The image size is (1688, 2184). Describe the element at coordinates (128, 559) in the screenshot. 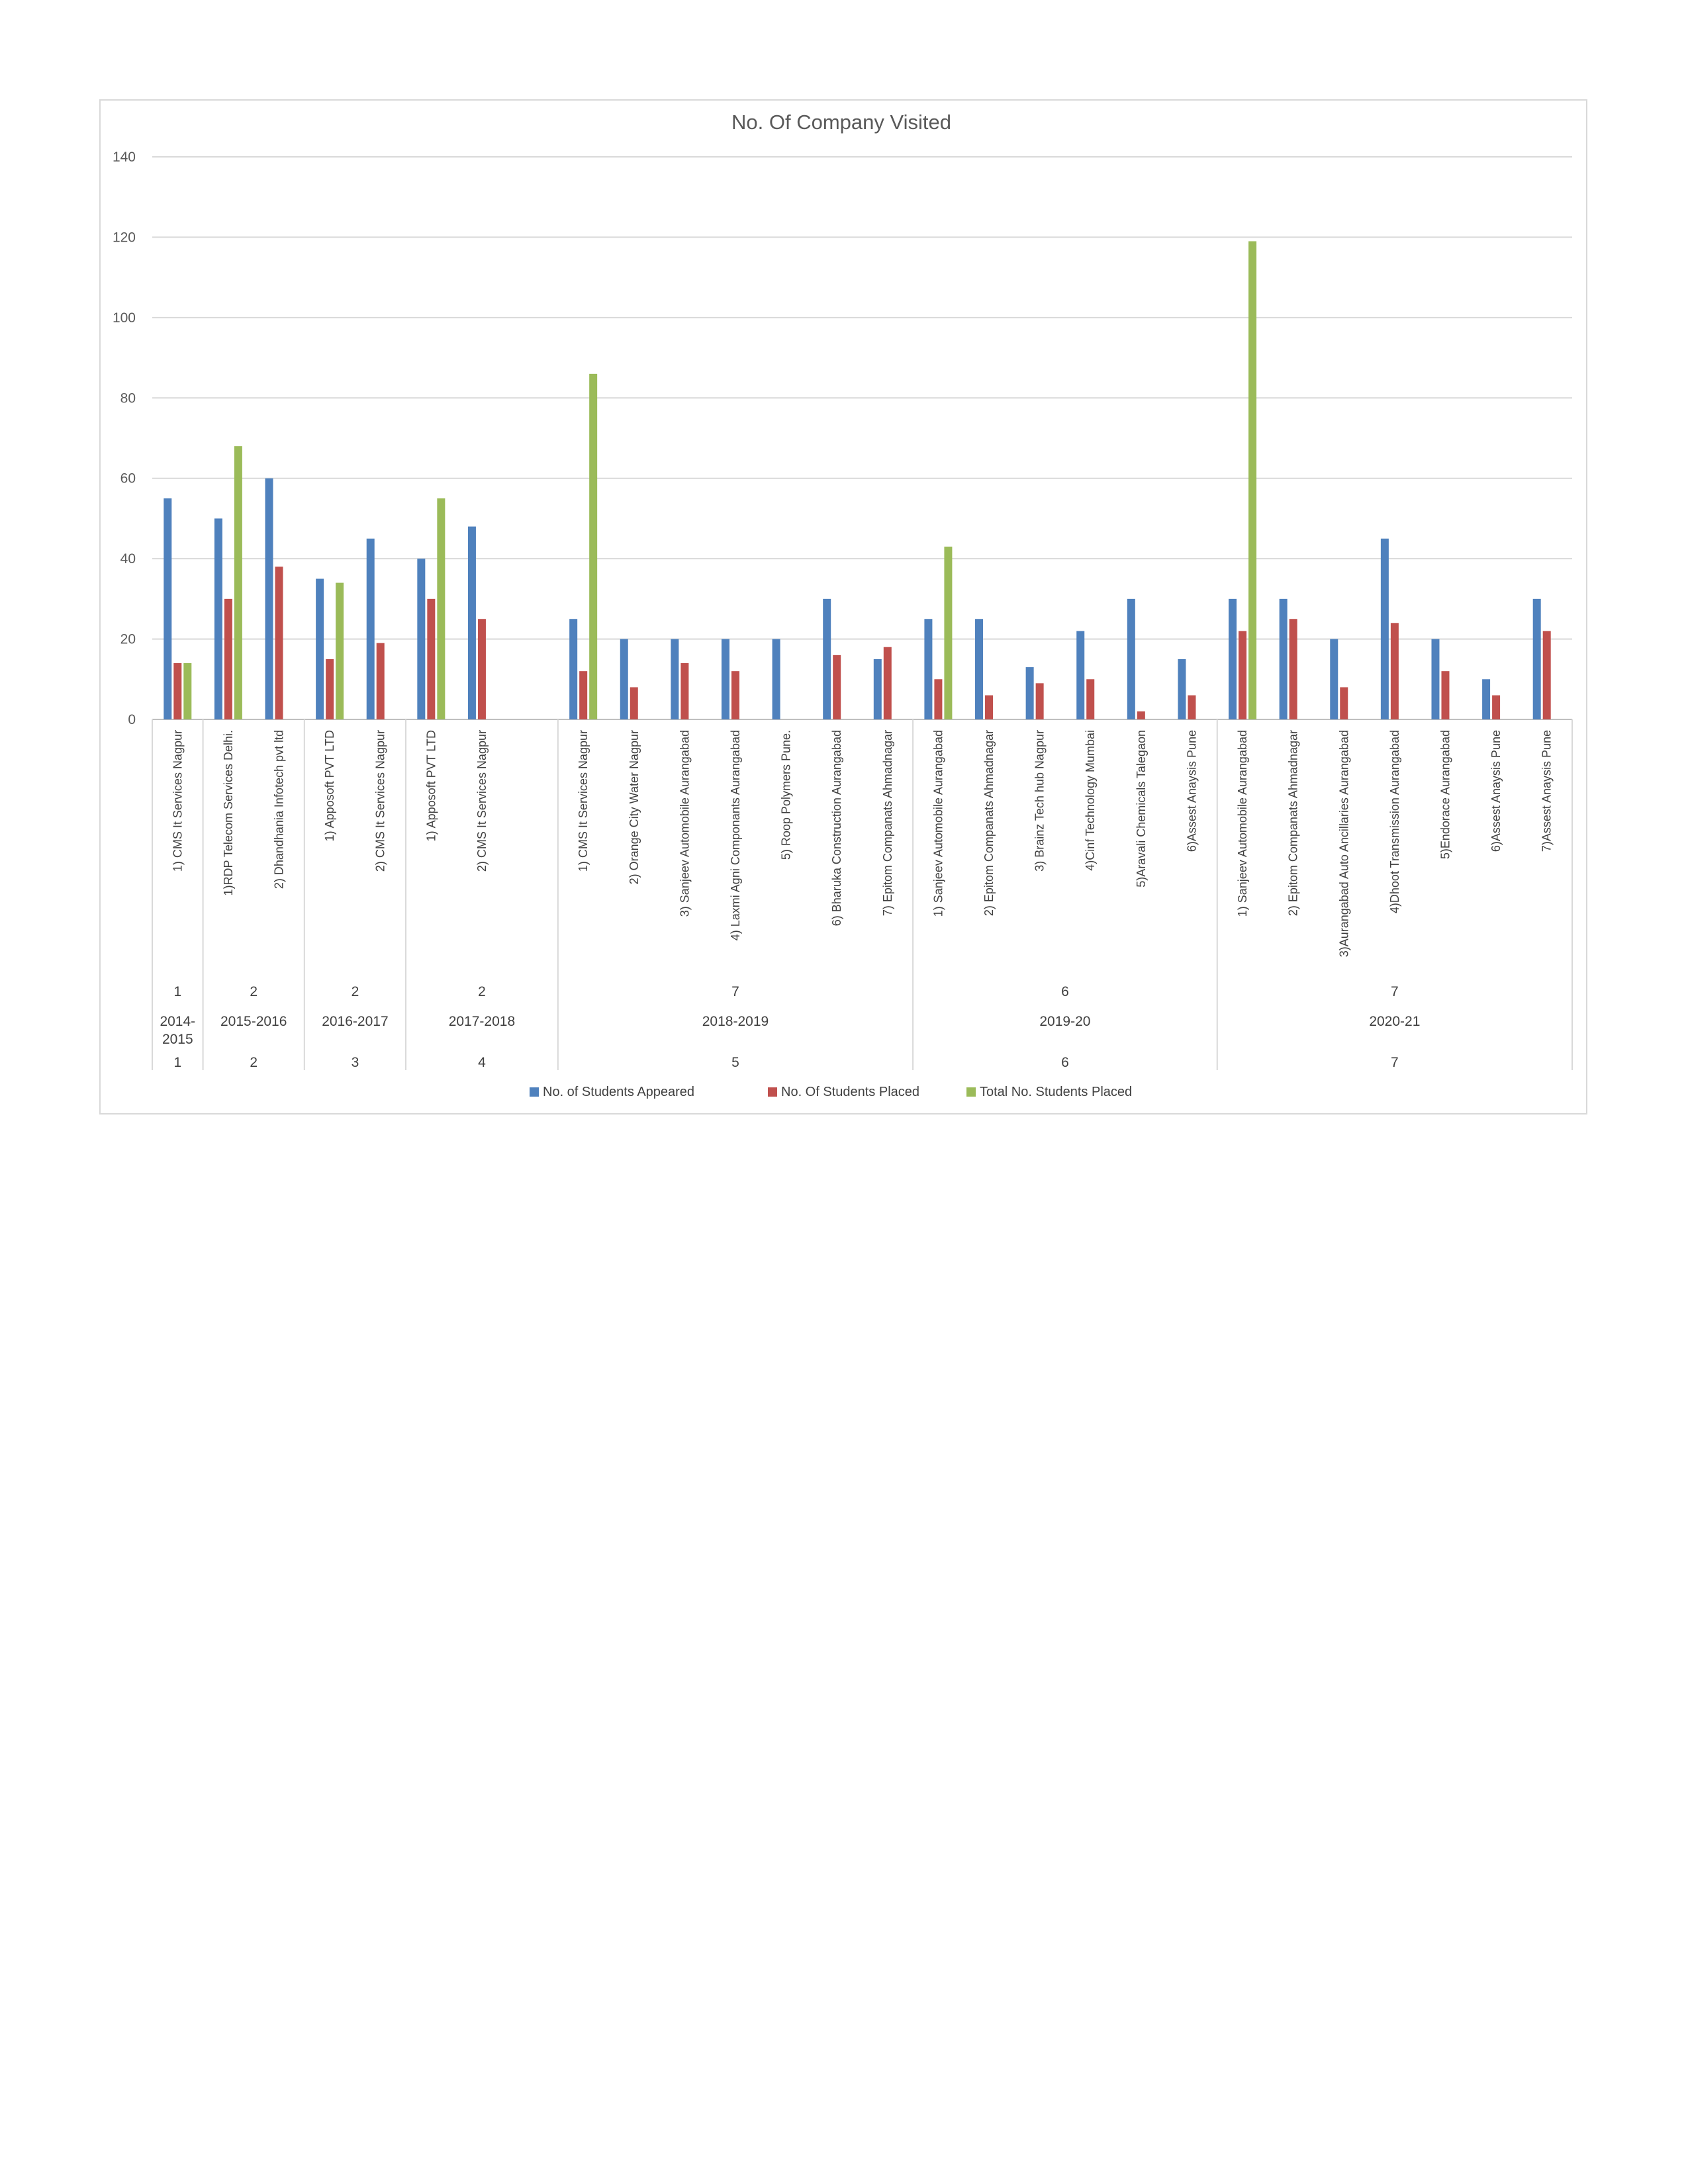

I see `y-tick-label: 40` at that location.